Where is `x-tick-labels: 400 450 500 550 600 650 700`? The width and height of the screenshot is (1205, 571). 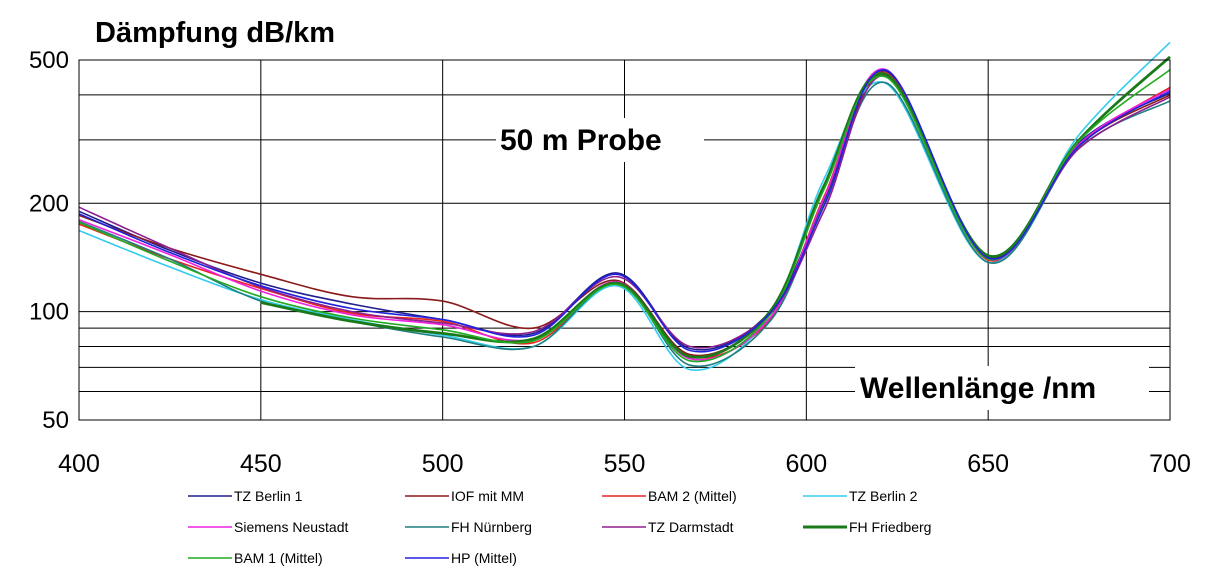
x-tick-labels: 400 450 500 550 600 650 700 is located at coordinates (624, 464).